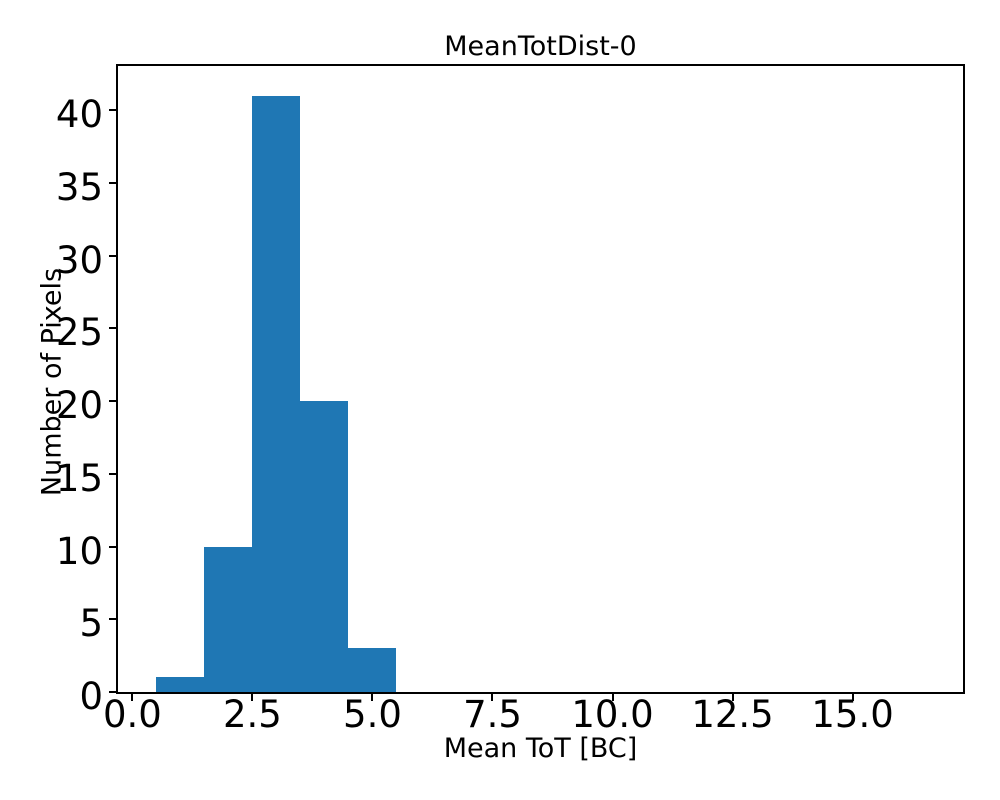  Describe the element at coordinates (79, 478) in the screenshot. I see `y-tick-label: 15` at that location.